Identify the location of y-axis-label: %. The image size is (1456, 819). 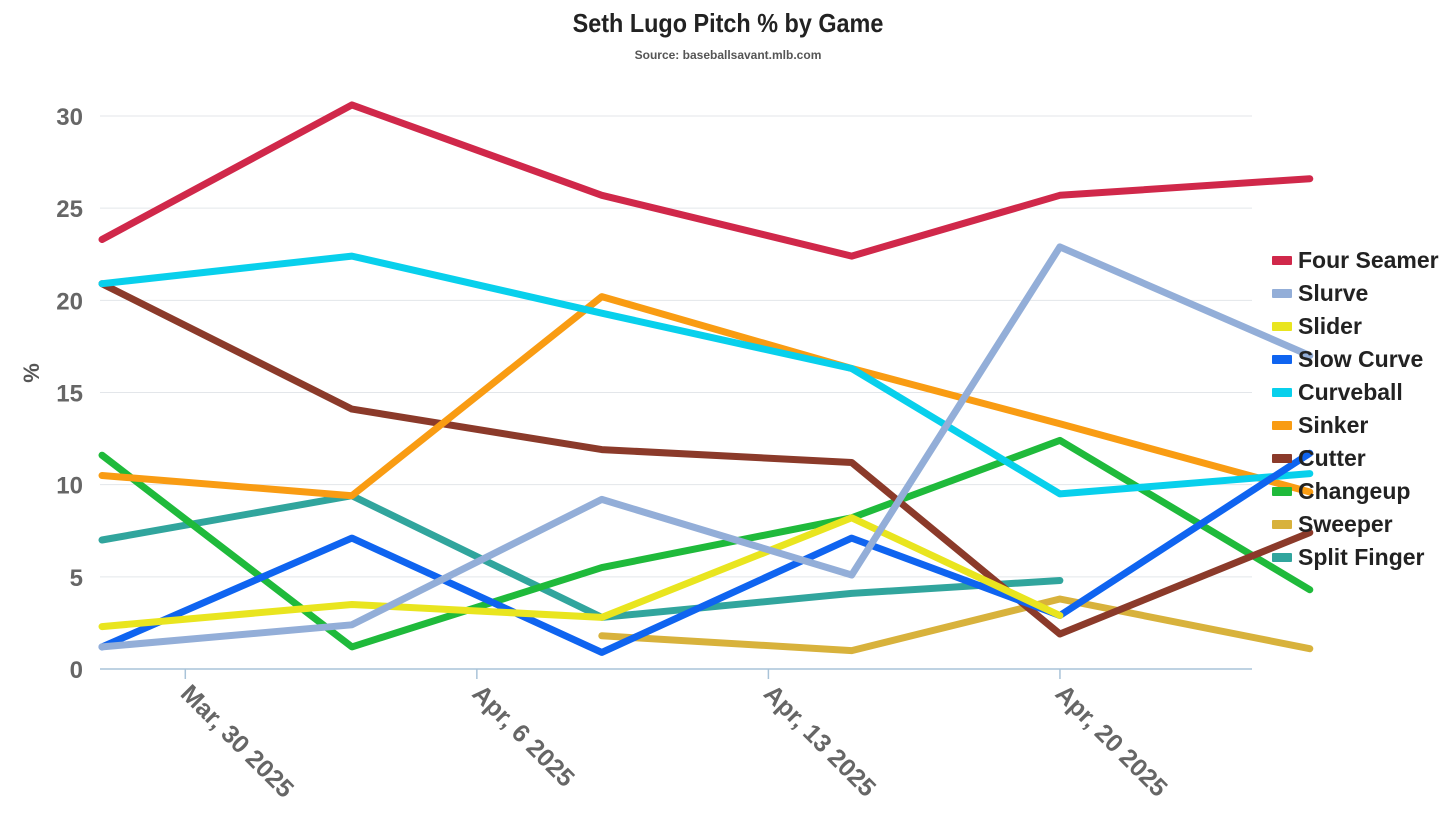
(31, 373).